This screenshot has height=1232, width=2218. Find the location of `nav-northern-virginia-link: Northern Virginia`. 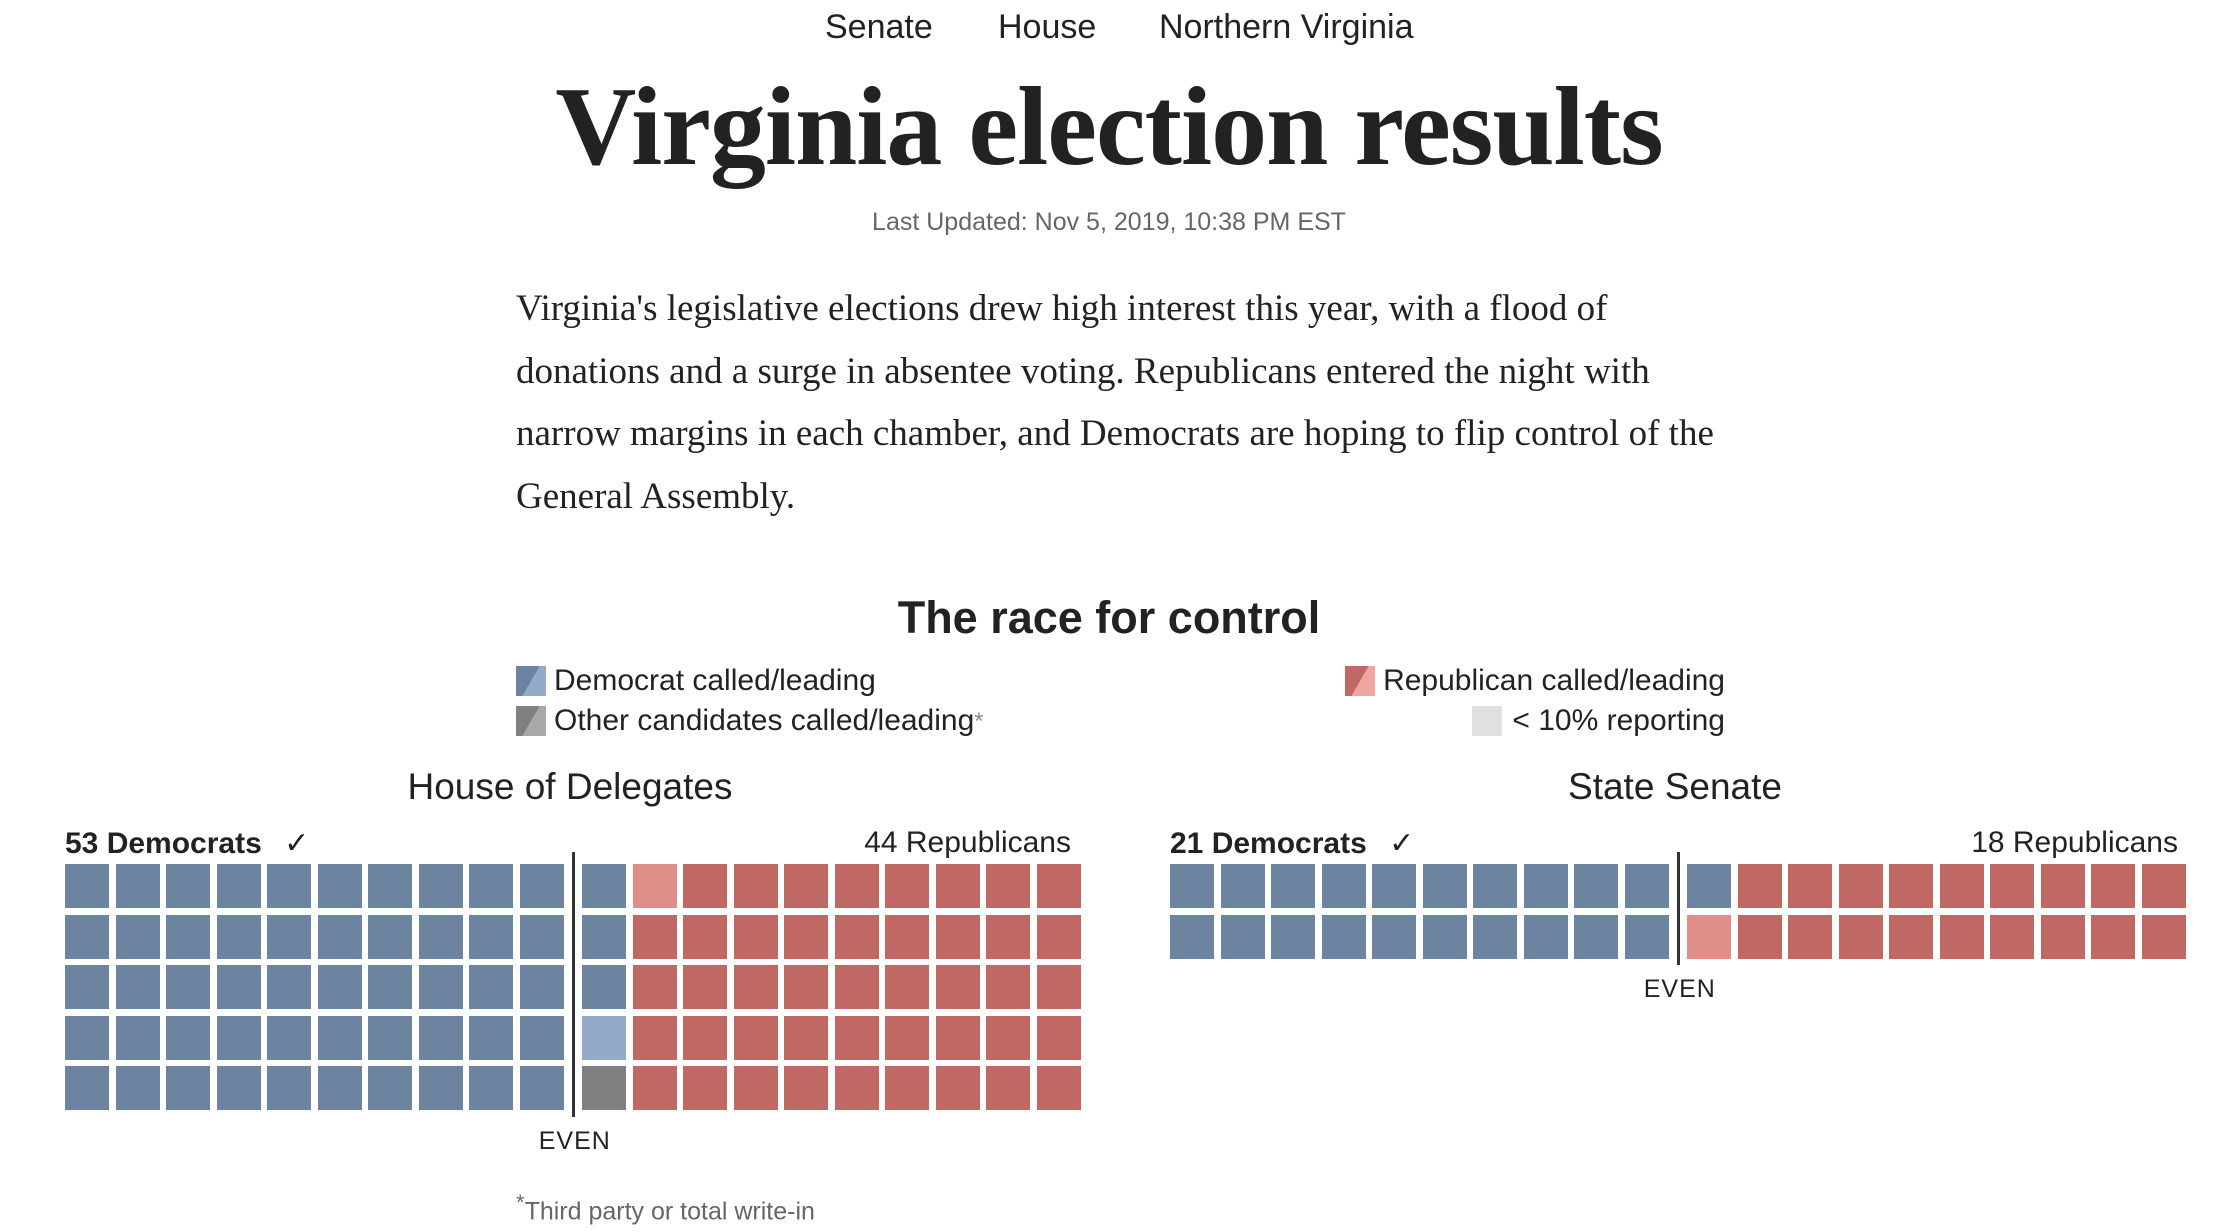

nav-northern-virginia-link: Northern Virginia is located at coordinates (1286, 27).